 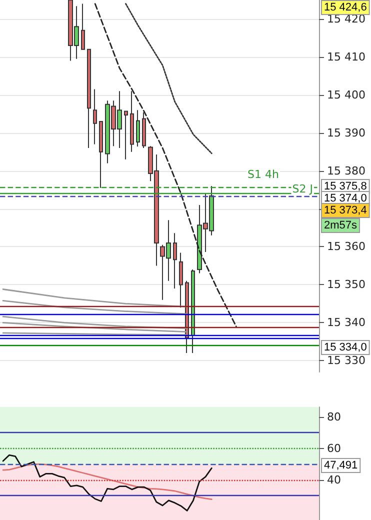 I want to click on text: 15 375,8, so click(x=345, y=186).